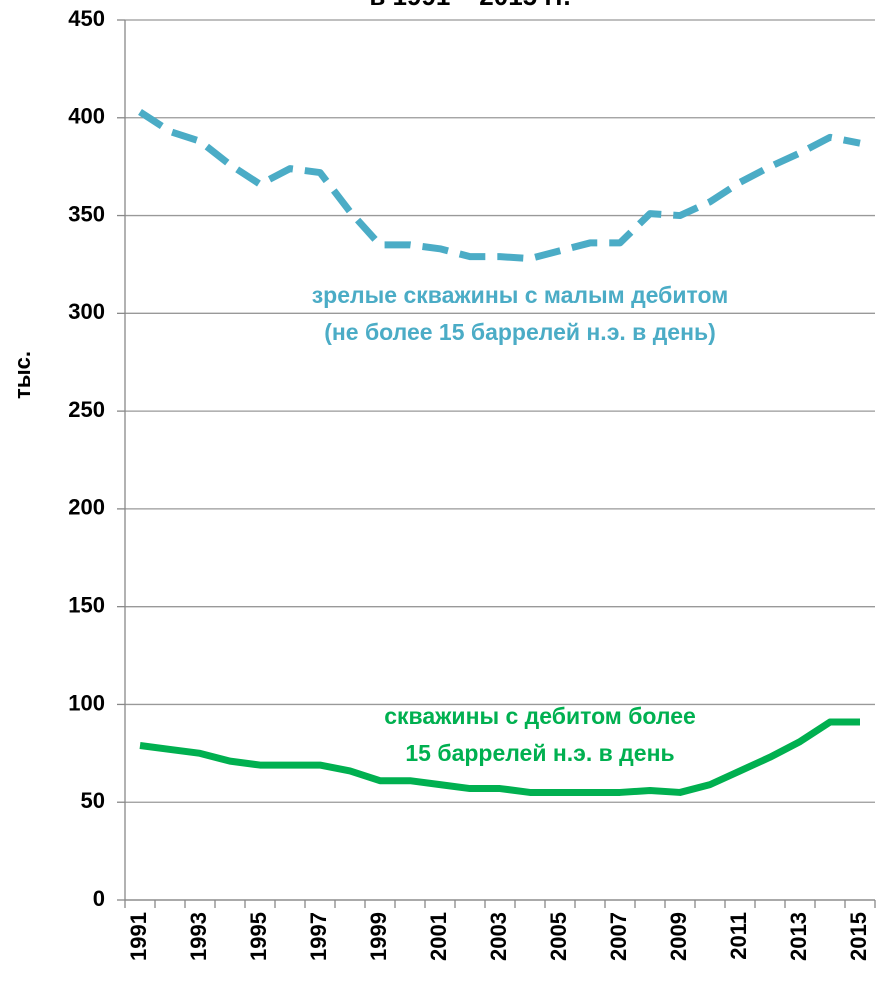 This screenshot has height=987, width=879. I want to click on x-tick-label: 1999, so click(378, 936).